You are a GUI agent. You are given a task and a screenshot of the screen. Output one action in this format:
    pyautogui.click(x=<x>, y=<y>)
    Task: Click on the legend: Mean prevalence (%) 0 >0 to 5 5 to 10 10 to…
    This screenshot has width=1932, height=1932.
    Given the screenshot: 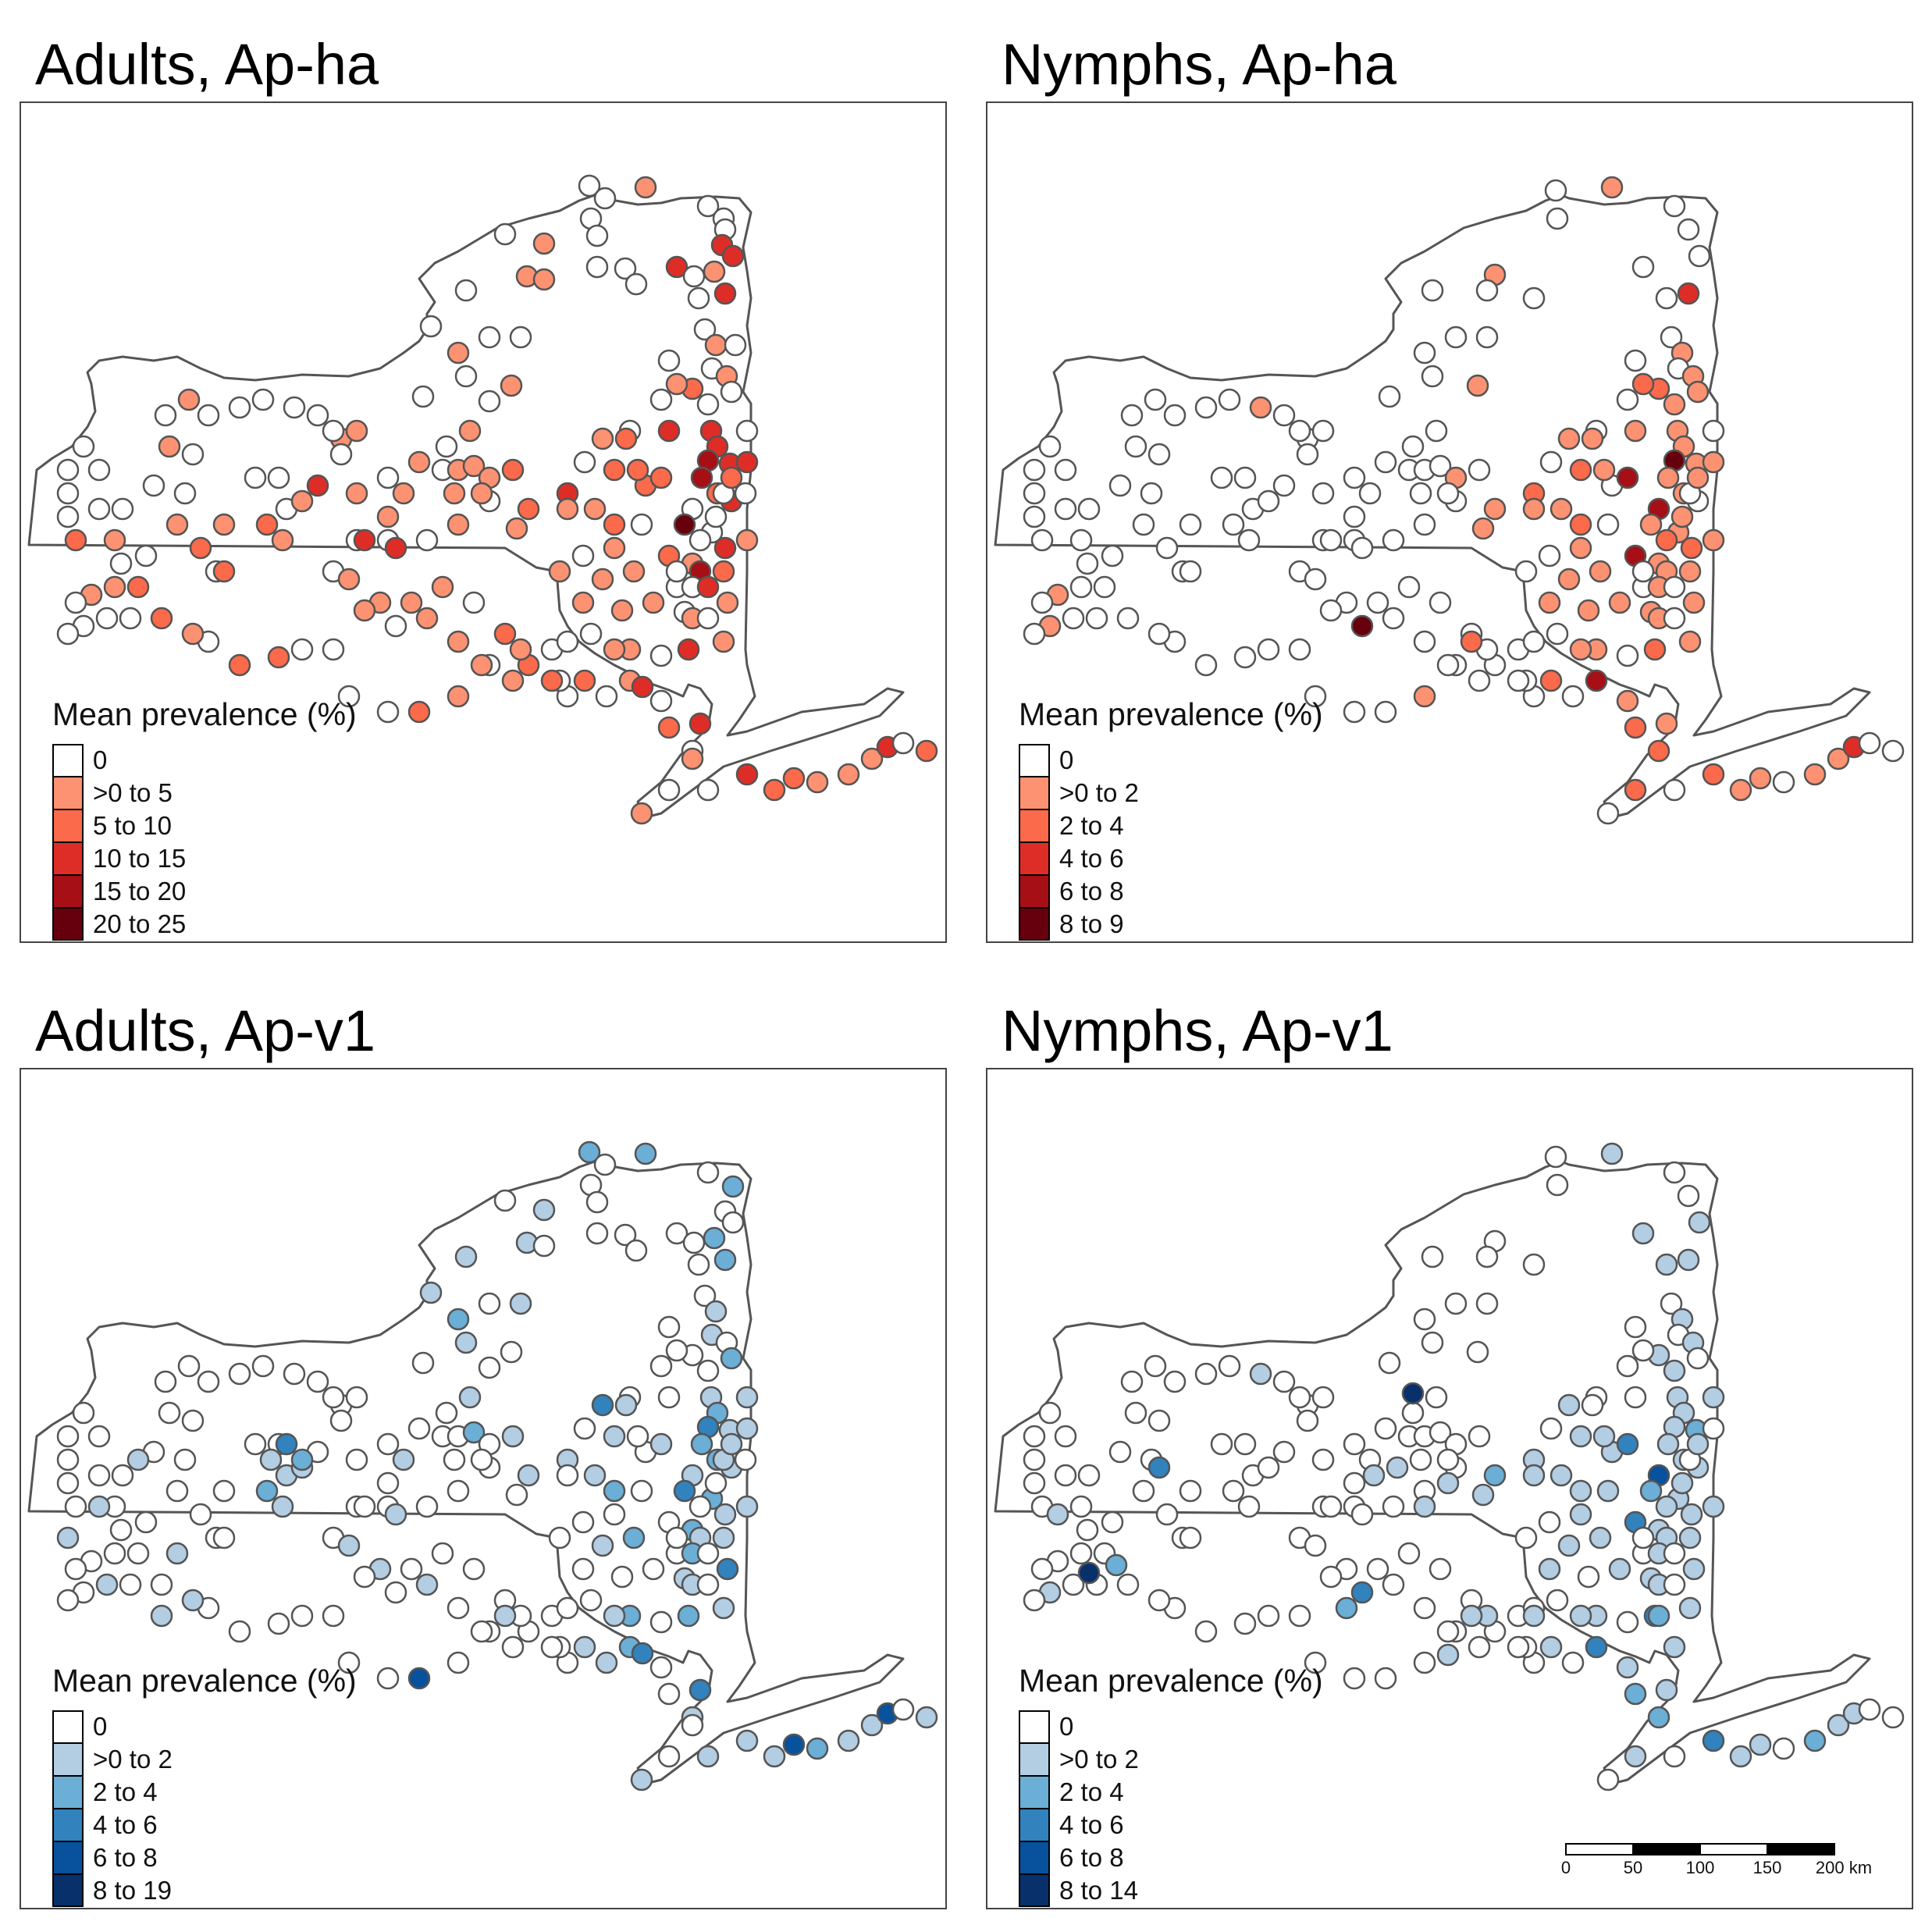 What is the action you would take?
    pyautogui.click(x=205, y=818)
    